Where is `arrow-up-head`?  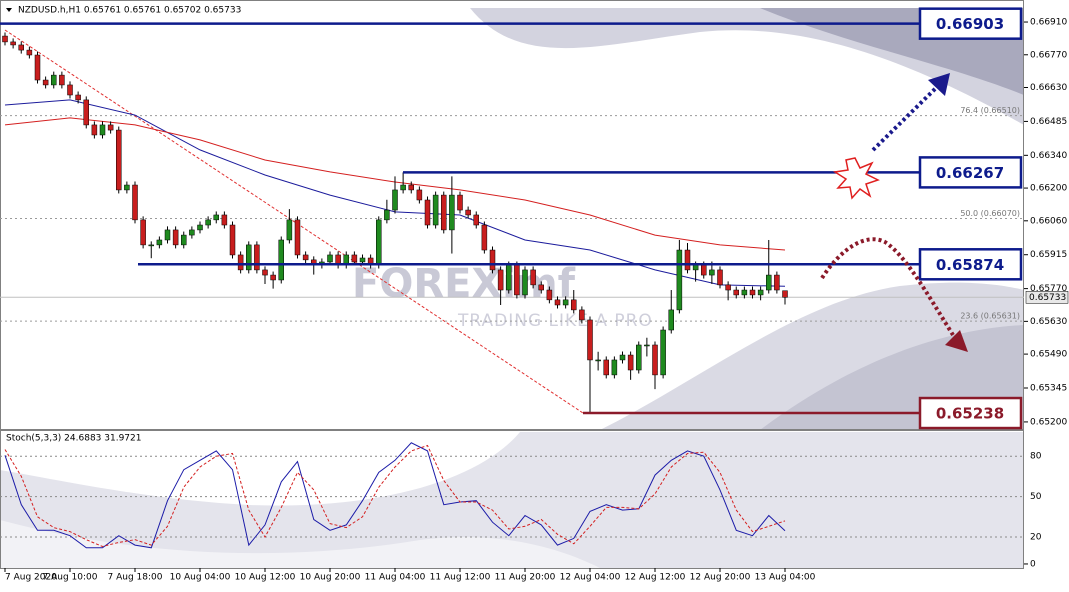
arrow-up-head is located at coordinates (939, 84).